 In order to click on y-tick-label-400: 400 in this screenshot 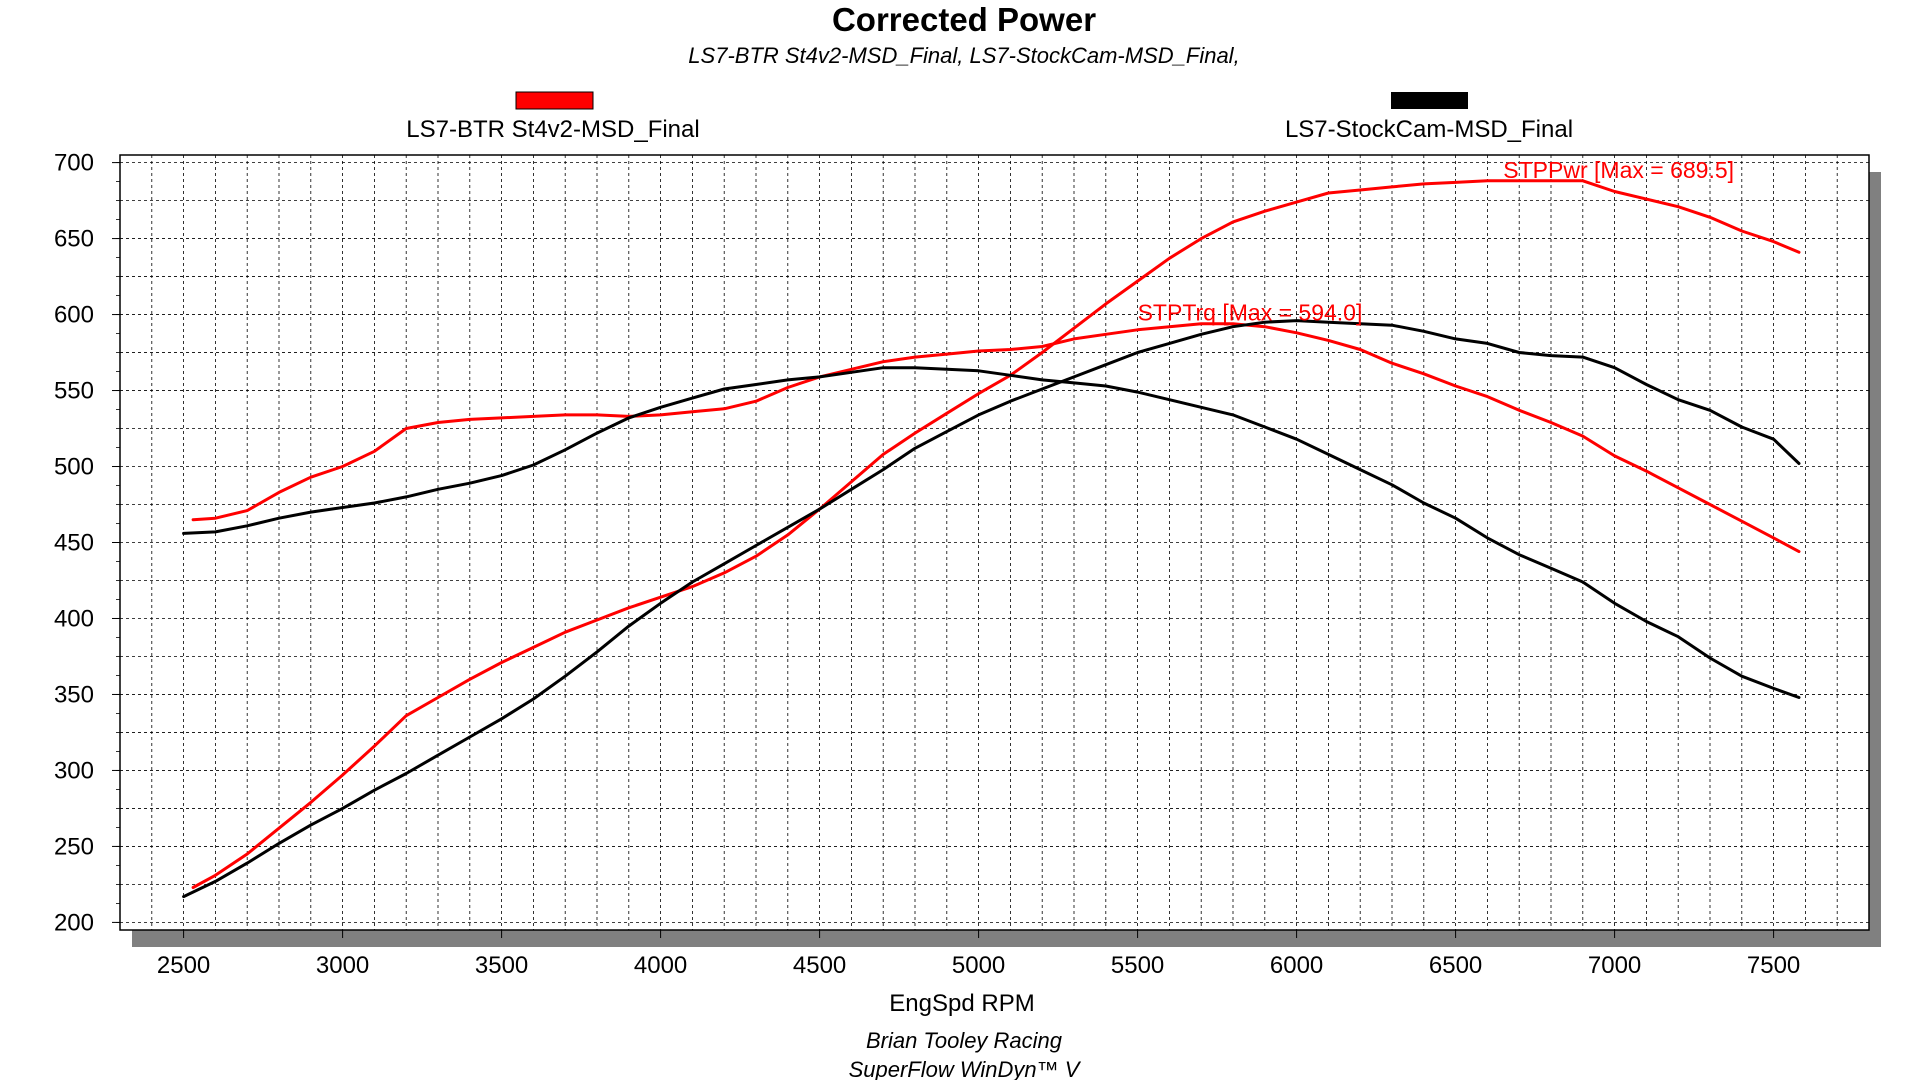, I will do `click(74, 618)`.